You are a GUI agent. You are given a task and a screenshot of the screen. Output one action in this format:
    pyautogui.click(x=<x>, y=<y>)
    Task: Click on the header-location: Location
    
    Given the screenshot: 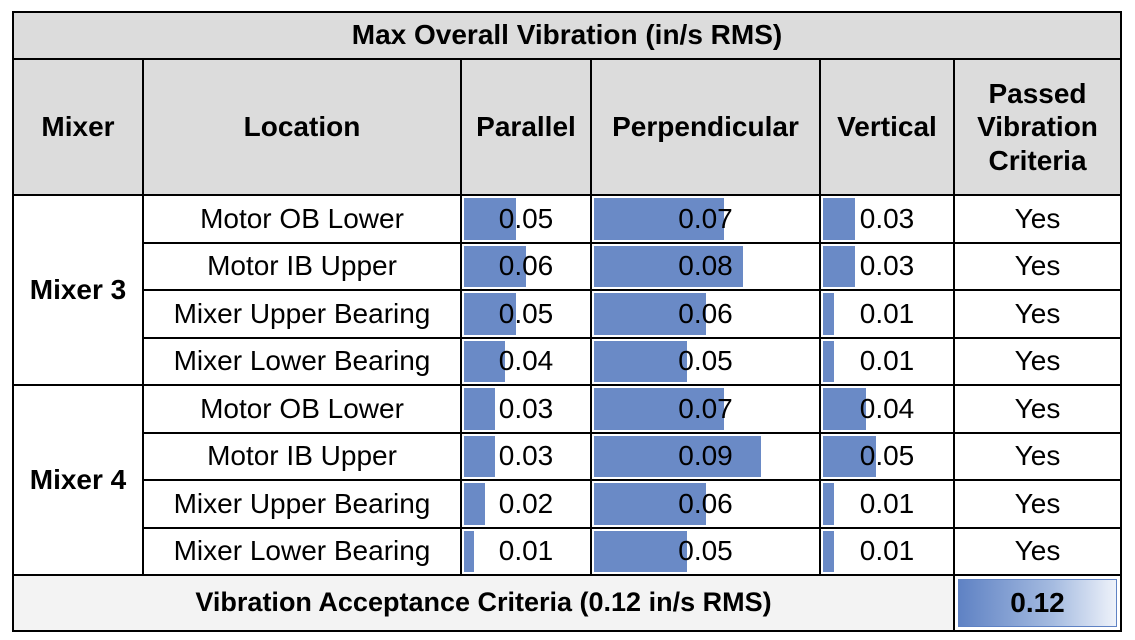 What is the action you would take?
    pyautogui.click(x=302, y=127)
    